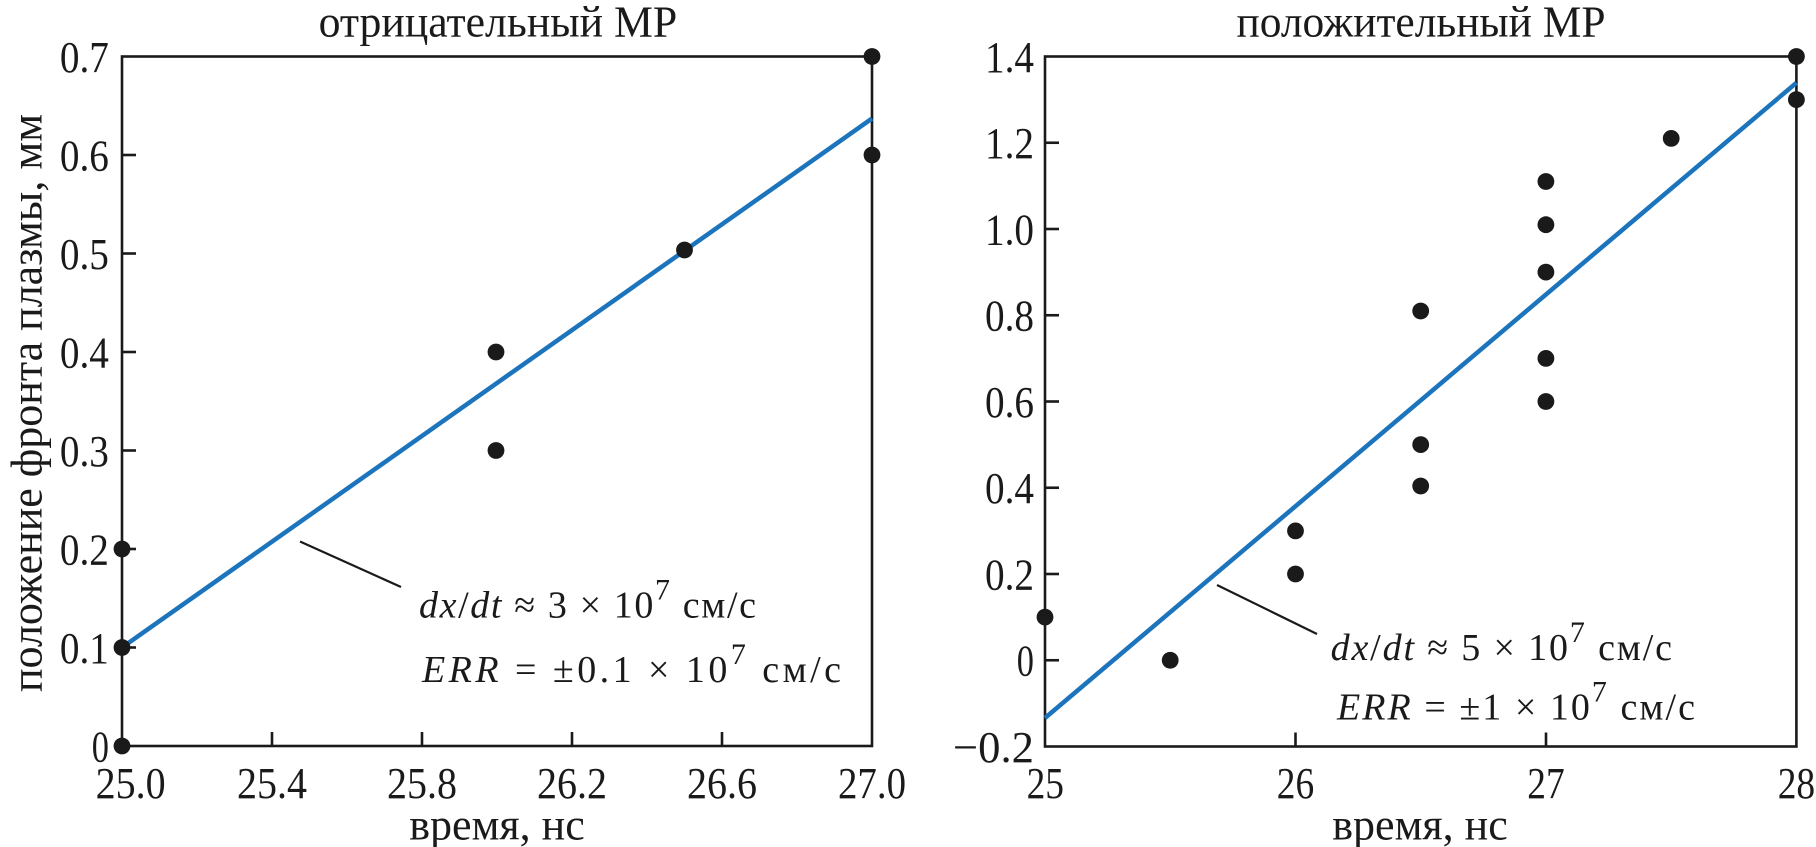 The height and width of the screenshot is (847, 1816). Describe the element at coordinates (1295, 783) in the screenshot. I see `svg-text: 26` at that location.